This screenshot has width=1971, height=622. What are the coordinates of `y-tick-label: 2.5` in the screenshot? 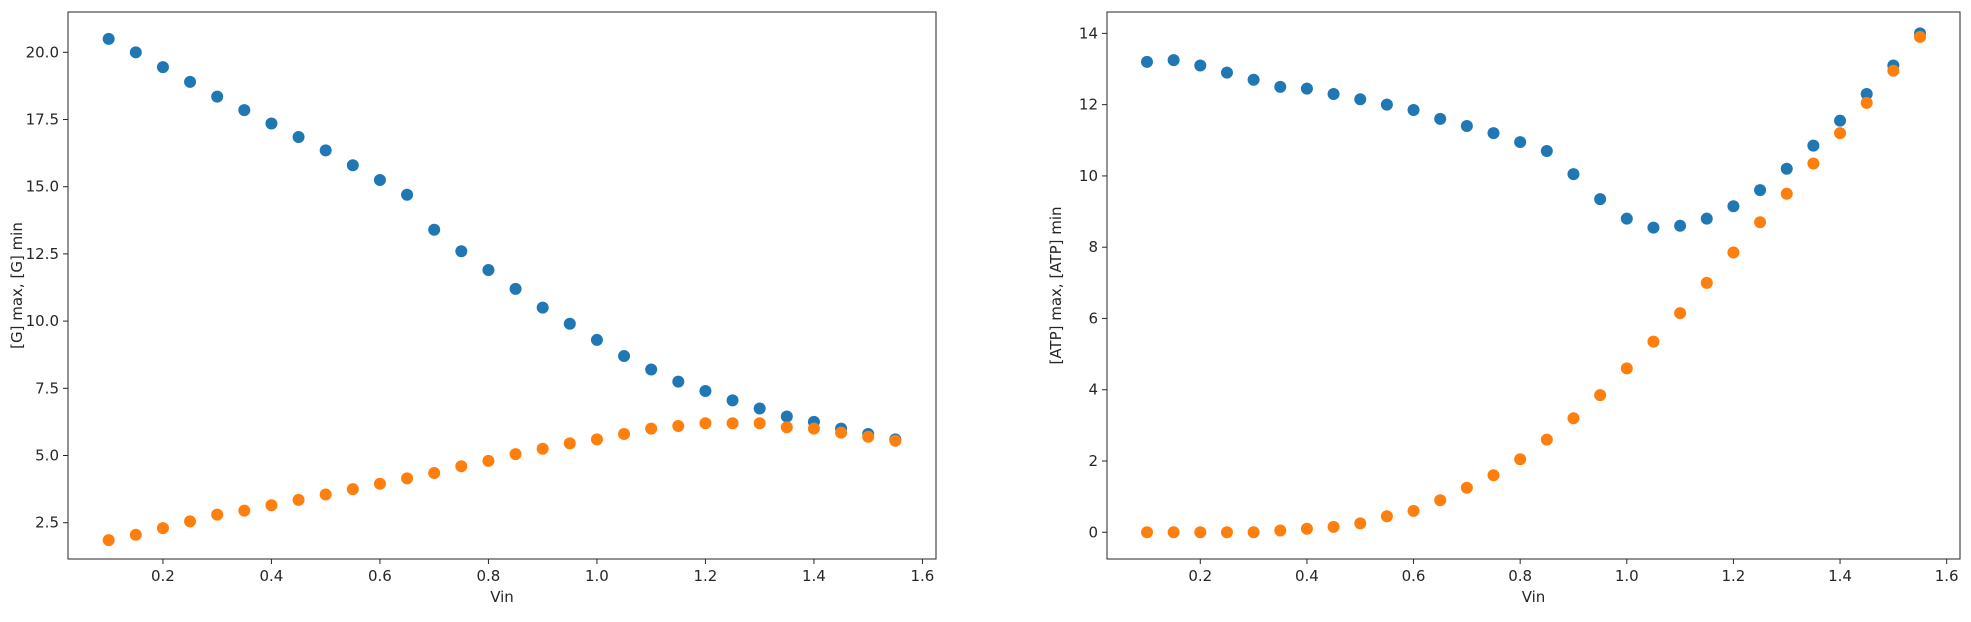 It's located at (47, 523).